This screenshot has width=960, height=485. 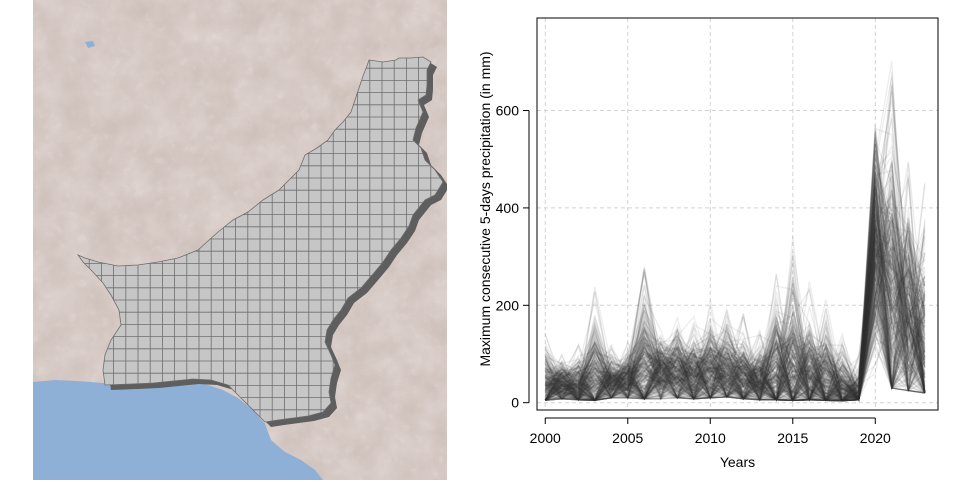 What do you see at coordinates (737, 462) in the screenshot?
I see `x-axis-label: Years` at bounding box center [737, 462].